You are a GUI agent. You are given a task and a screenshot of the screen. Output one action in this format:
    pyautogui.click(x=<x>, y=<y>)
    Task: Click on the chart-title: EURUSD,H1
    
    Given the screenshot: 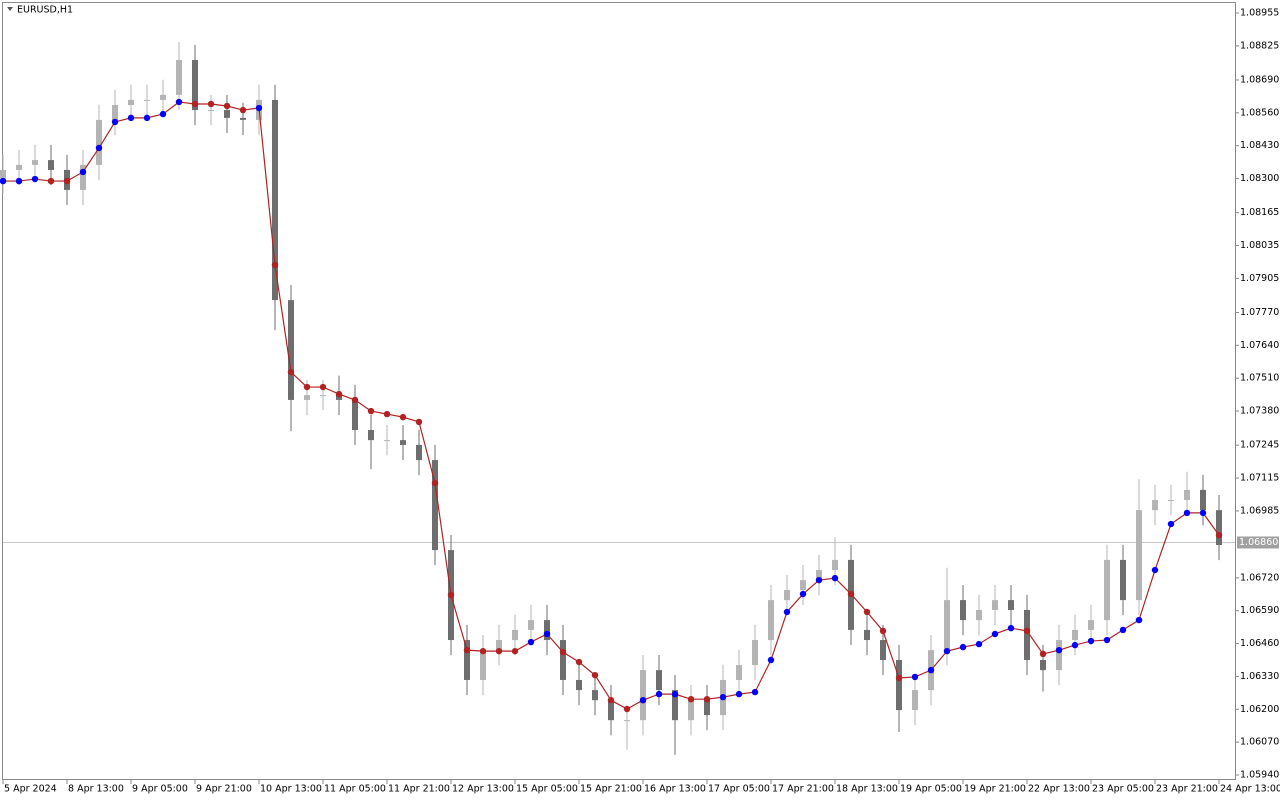 What is the action you would take?
    pyautogui.click(x=45, y=10)
    